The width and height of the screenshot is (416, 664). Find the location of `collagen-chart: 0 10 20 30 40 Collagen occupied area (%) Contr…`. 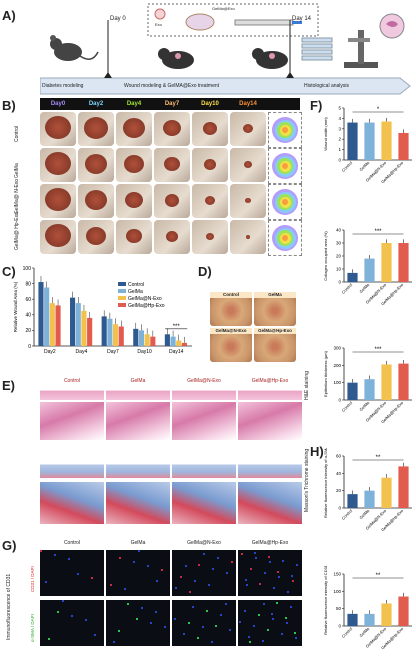

collagen-chart: 0 10 20 30 40 Collagen occupied area (%) Contr… is located at coordinates (367, 267).